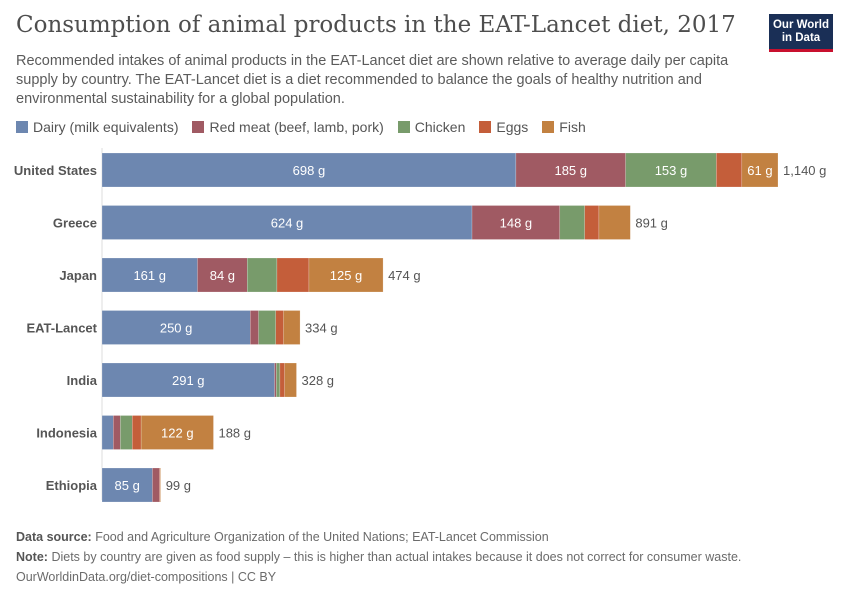  Describe the element at coordinates (72, 485) in the screenshot. I see `category-label: Ethiopia` at that location.